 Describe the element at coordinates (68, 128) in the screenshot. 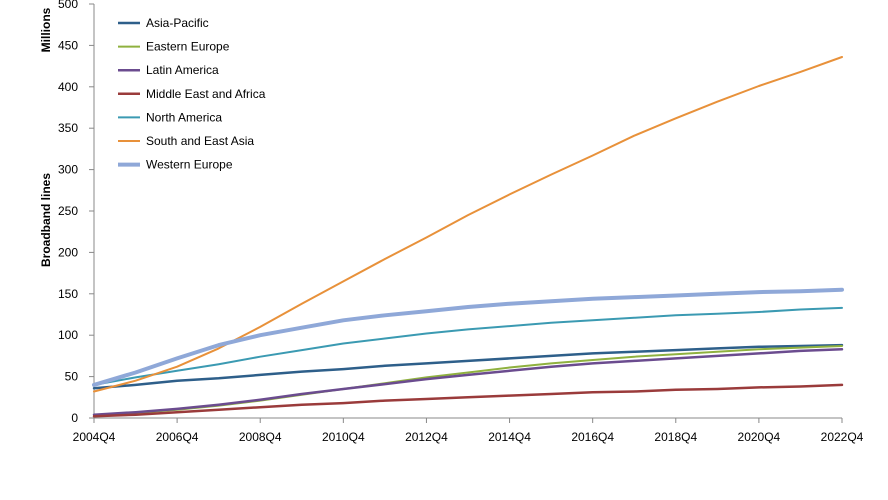

I see `y-tick-label: 350` at that location.